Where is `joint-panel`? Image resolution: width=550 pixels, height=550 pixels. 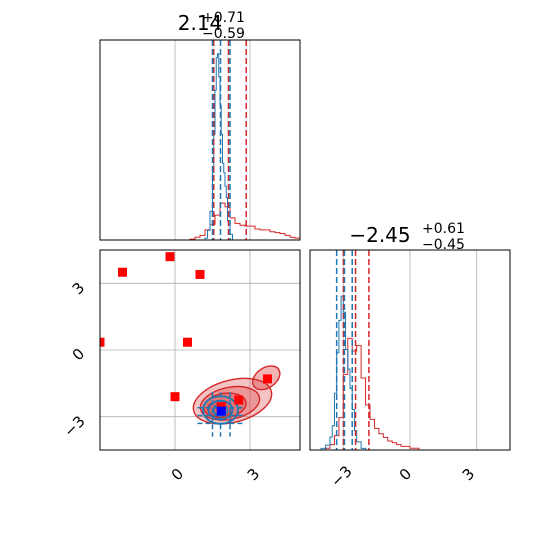
joint-panel is located at coordinates (200, 350).